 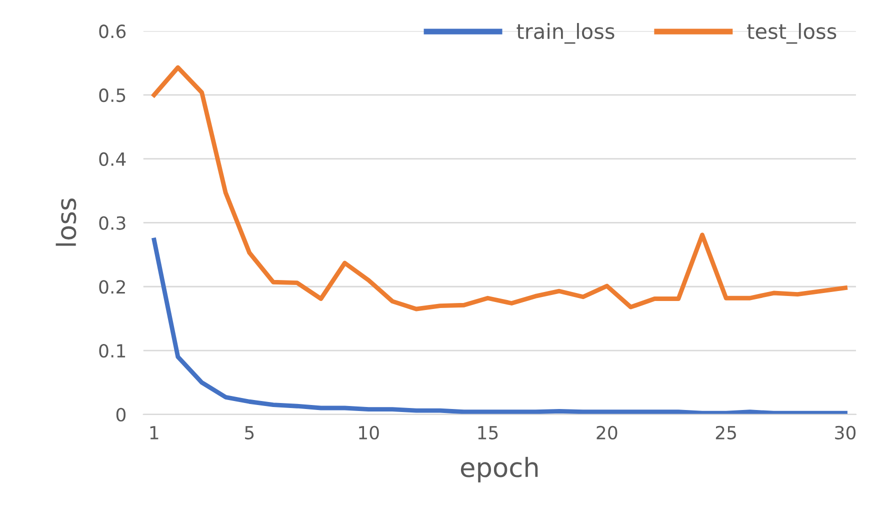 I want to click on x-tick-label: 30, so click(x=845, y=433).